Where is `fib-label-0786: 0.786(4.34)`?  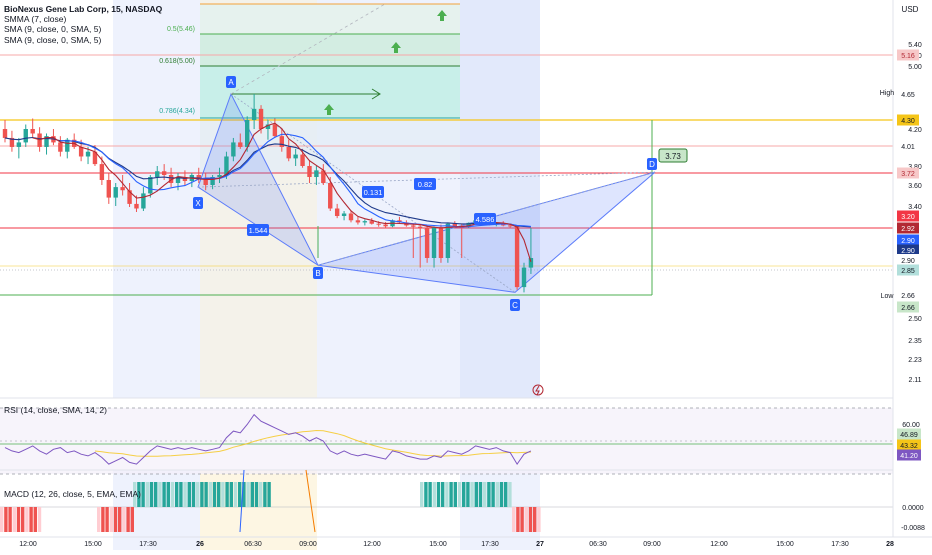
fib-label-0786: 0.786(4.34) is located at coordinates (177, 111).